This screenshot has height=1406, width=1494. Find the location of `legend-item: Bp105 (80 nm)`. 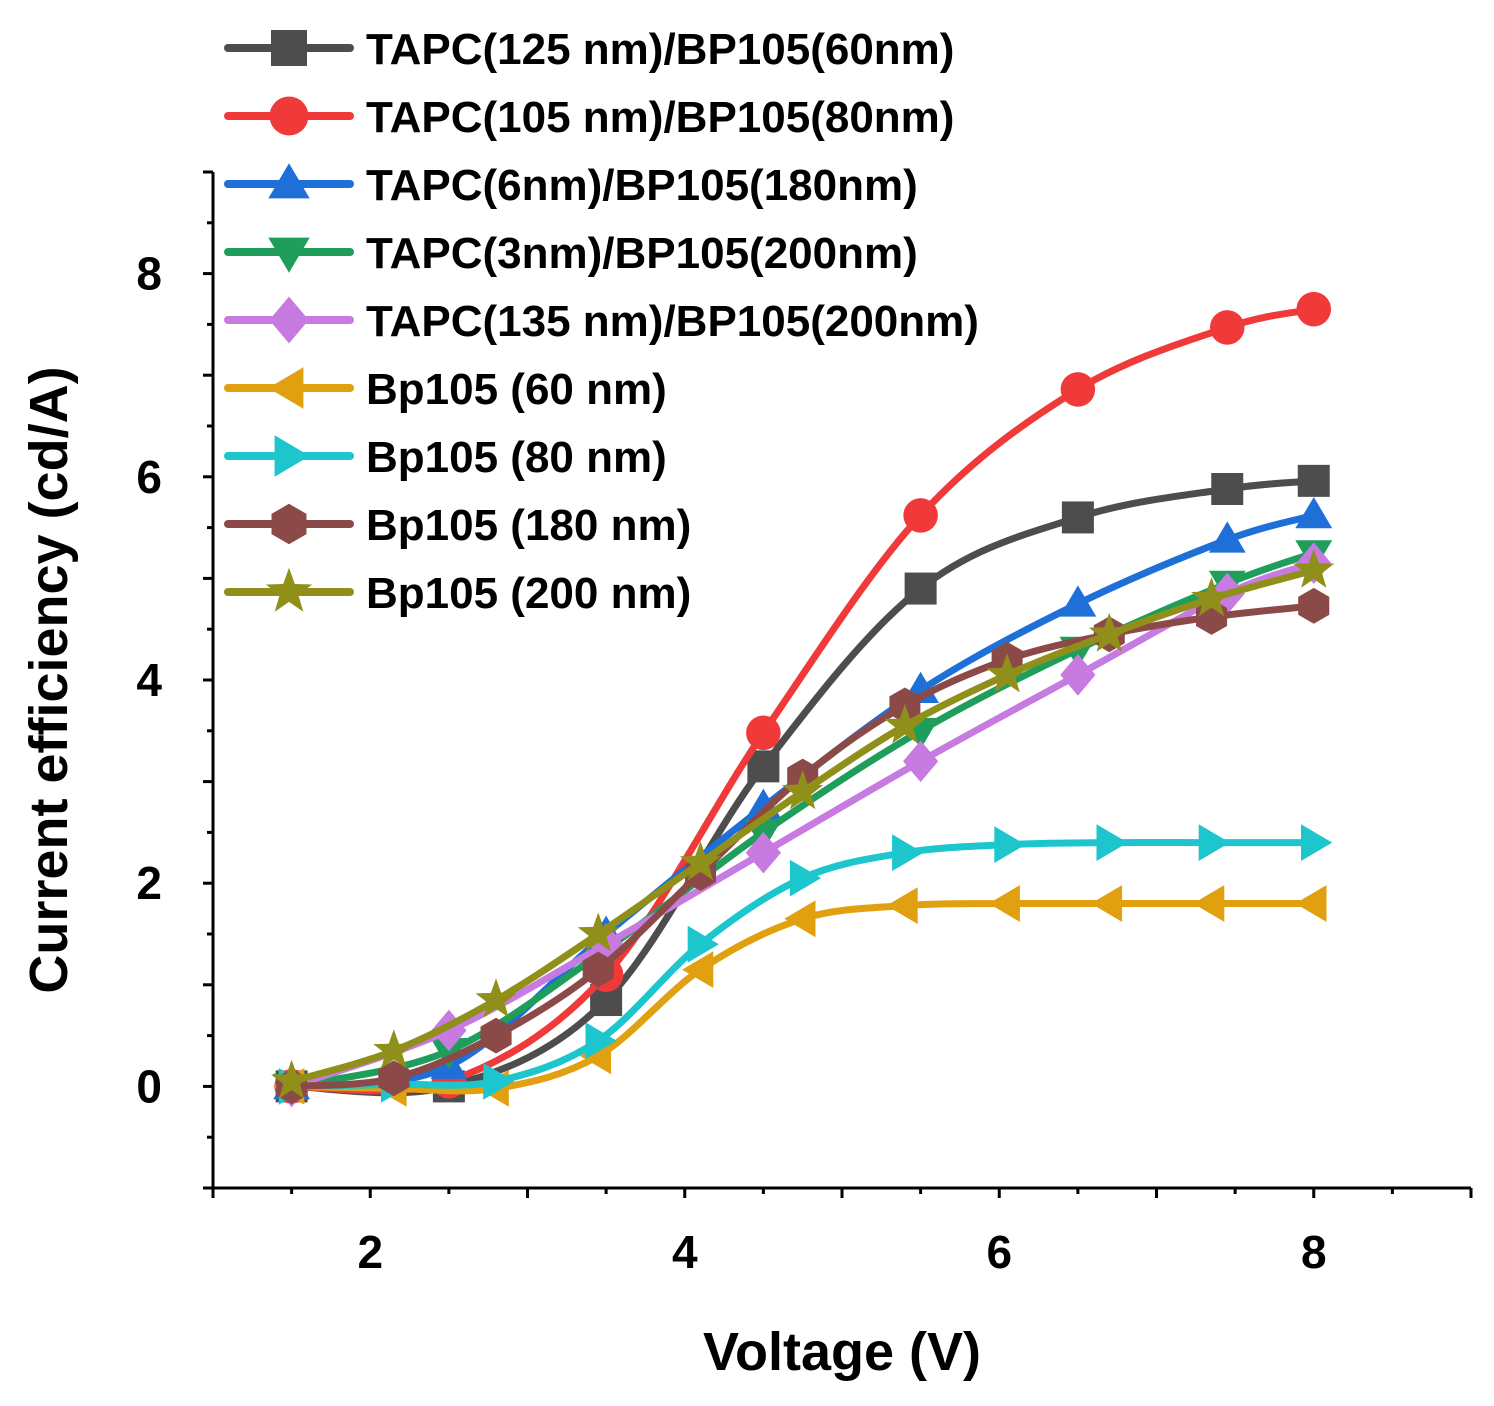

legend-item: Bp105 (80 nm) is located at coordinates (445, 457).